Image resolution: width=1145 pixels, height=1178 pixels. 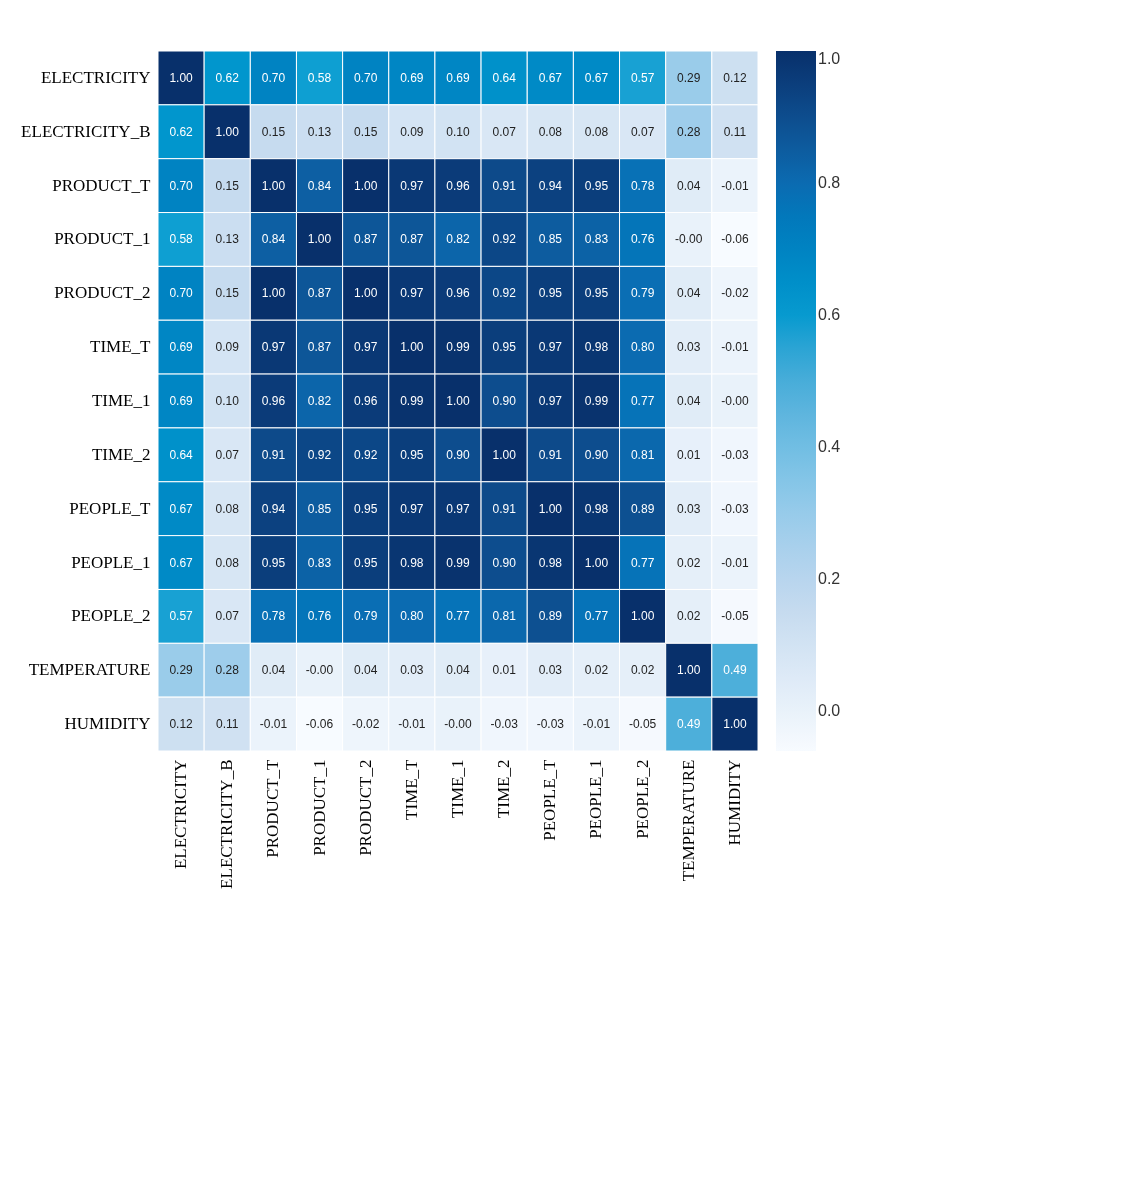 I want to click on data-label: 0.81, so click(x=504, y=616).